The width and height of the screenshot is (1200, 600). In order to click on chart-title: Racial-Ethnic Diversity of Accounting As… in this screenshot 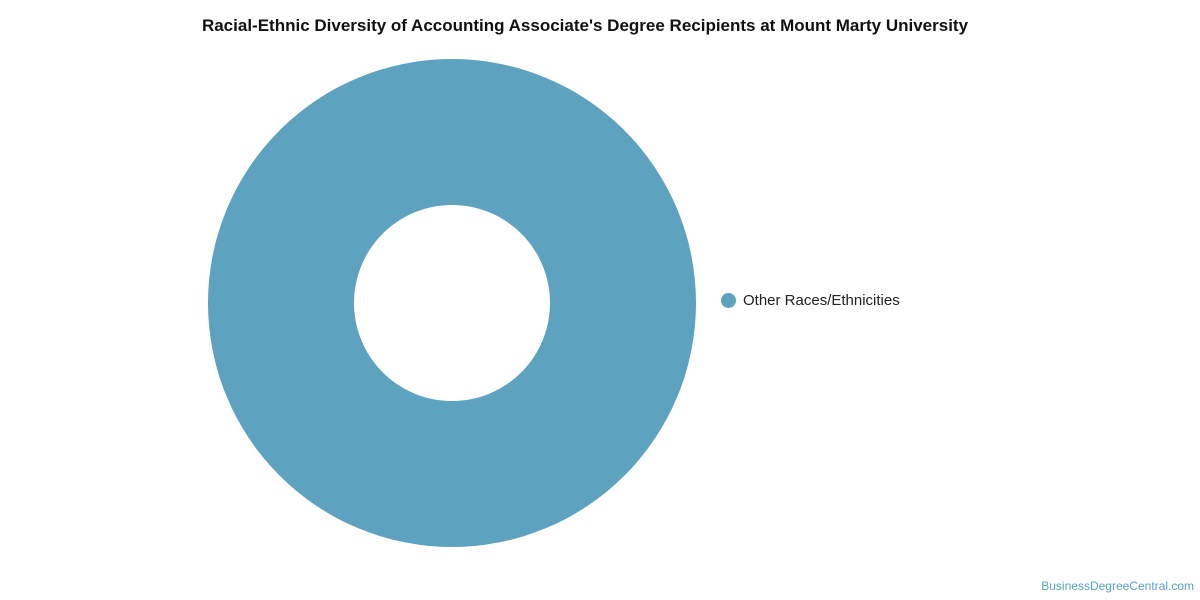, I will do `click(585, 25)`.